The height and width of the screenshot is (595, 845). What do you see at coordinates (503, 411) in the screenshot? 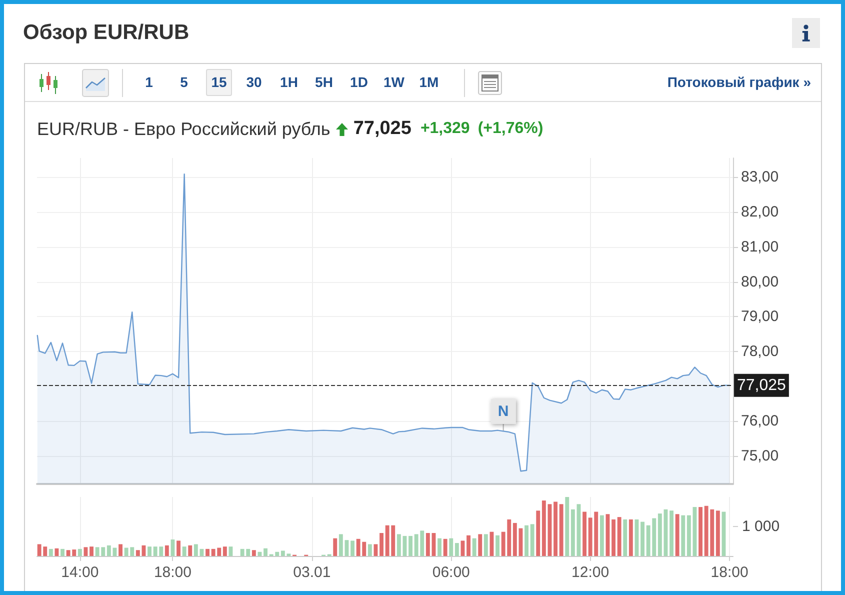
I see `annotation: N` at bounding box center [503, 411].